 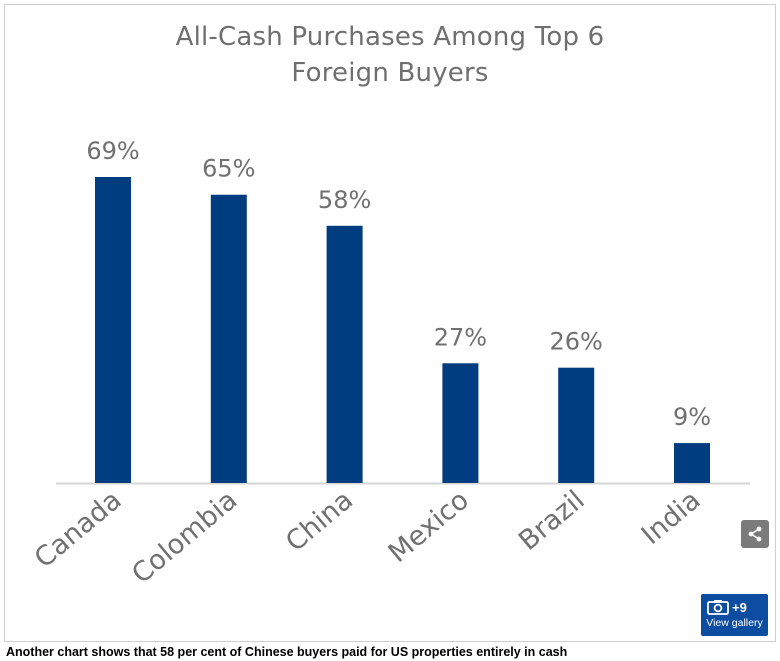 I want to click on x-tick-label-china: China, so click(x=319, y=521).